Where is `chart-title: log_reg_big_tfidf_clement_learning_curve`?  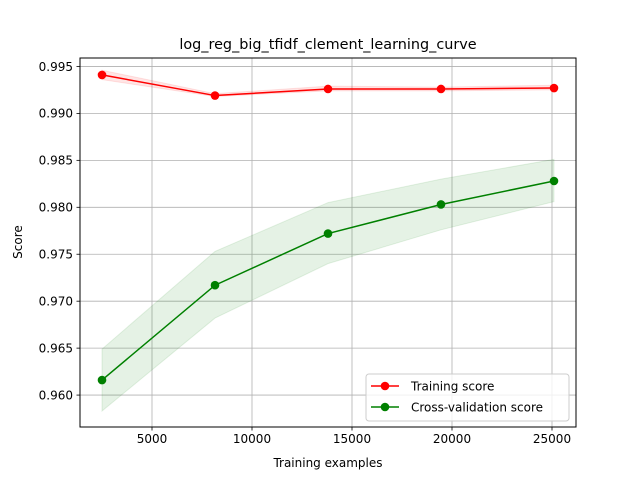
chart-title: log_reg_big_tfidf_clement_learning_curve is located at coordinates (327, 45).